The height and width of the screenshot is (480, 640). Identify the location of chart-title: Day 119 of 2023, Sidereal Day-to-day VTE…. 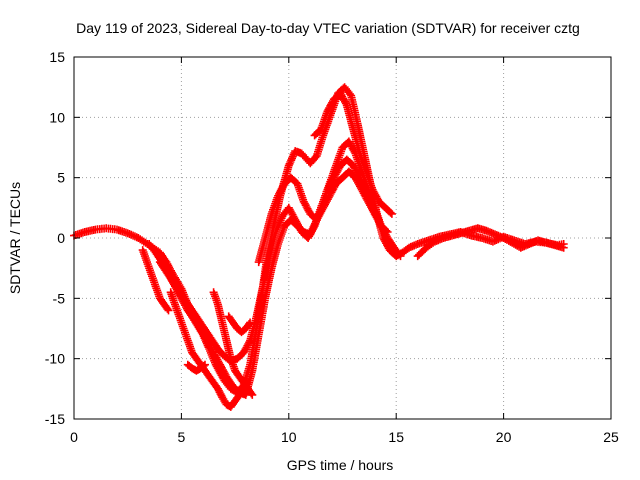
(328, 28).